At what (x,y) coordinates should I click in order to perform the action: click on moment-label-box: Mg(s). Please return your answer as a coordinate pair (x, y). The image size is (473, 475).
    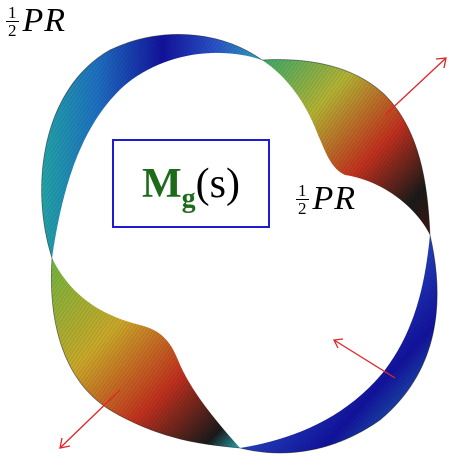
    Looking at the image, I should click on (191, 183).